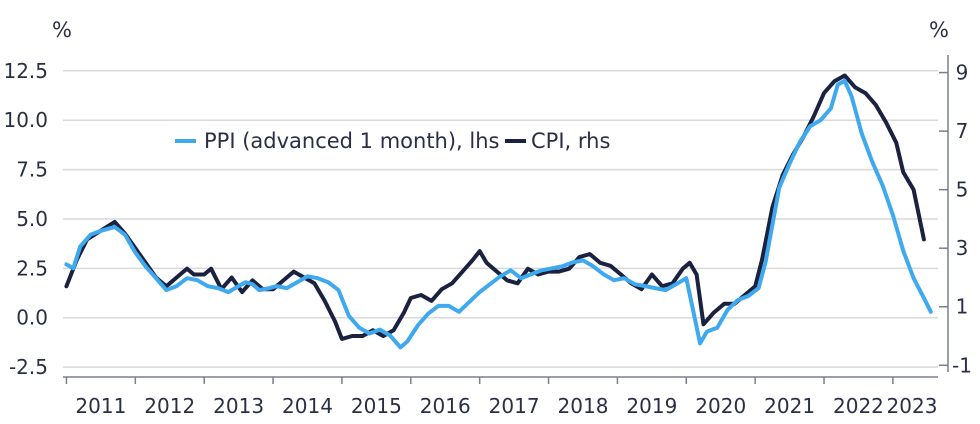  I want to click on legend-label-ppi: PPI (advanced 1 month), lhs, so click(352, 141).